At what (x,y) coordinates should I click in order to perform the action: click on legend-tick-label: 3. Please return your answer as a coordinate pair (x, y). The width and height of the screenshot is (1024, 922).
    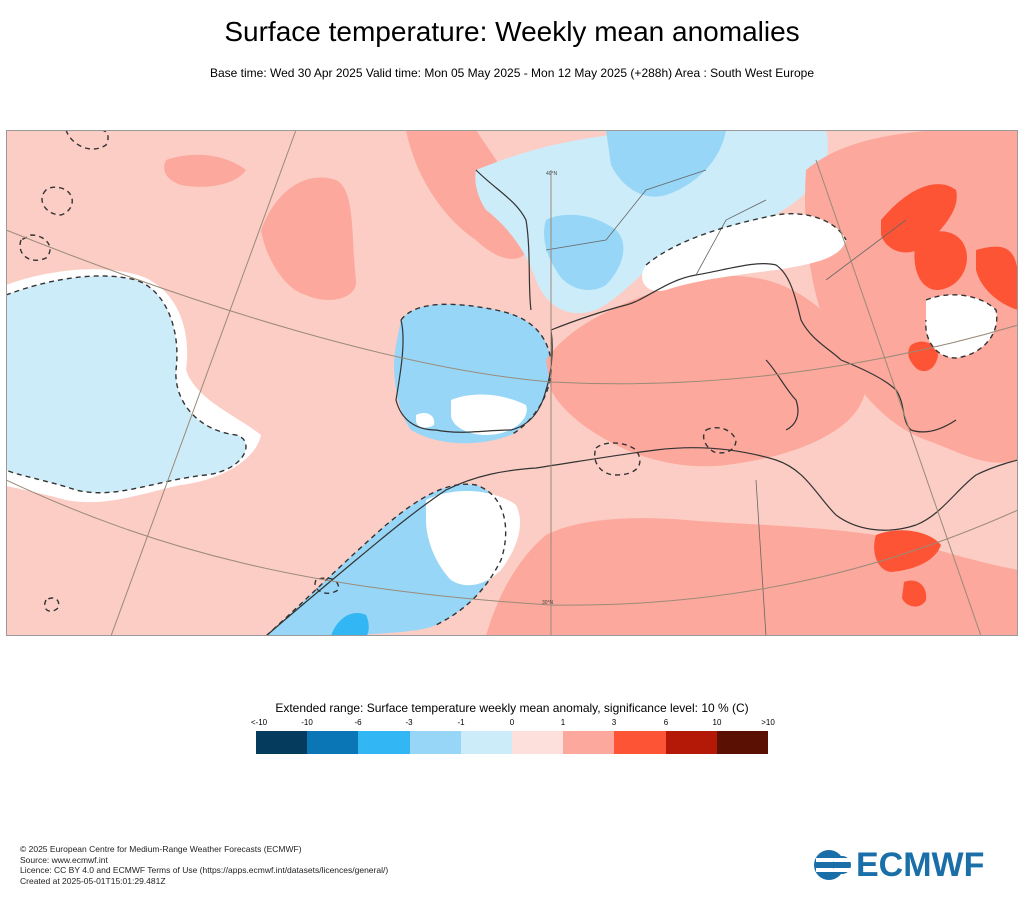
    Looking at the image, I should click on (614, 722).